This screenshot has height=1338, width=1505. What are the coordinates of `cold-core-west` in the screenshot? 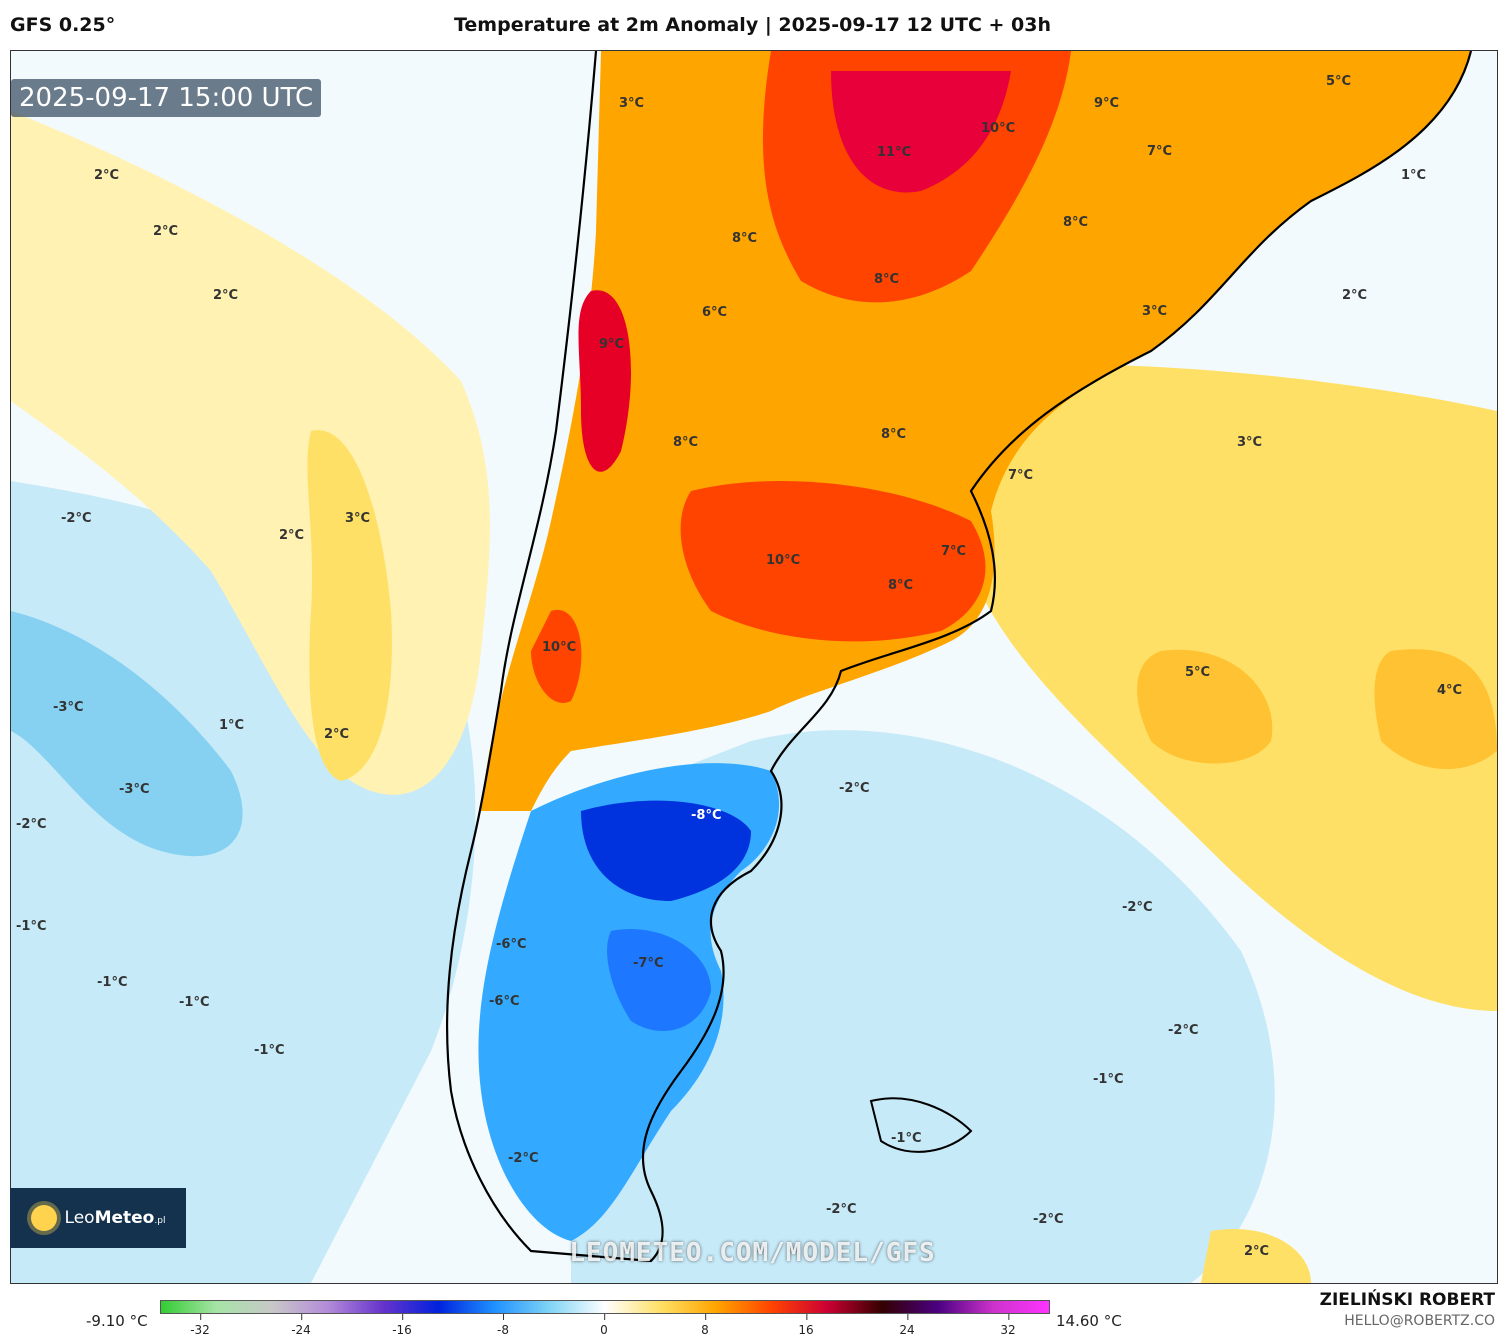 It's located at (127, 734).